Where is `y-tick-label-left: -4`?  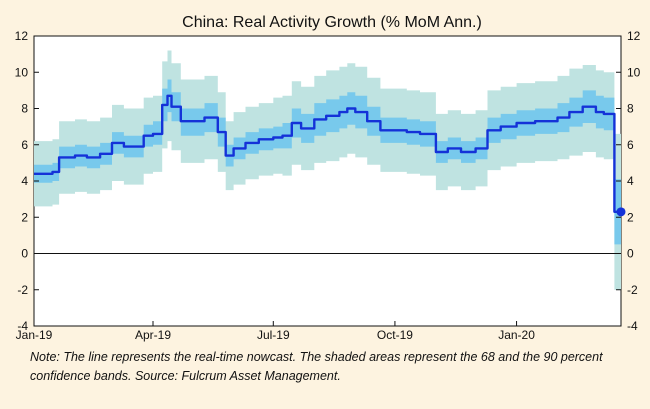 y-tick-label-left: -4 is located at coordinates (22, 326).